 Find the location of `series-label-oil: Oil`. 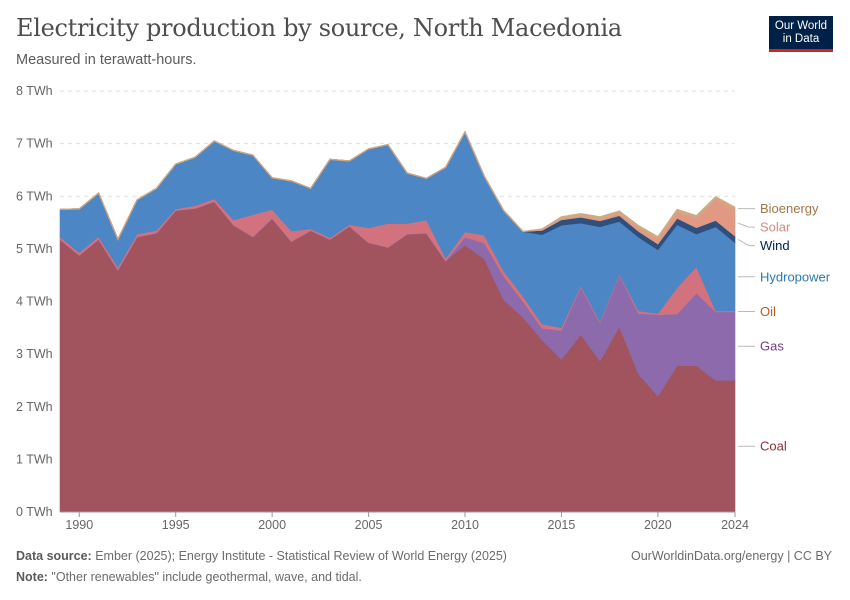

series-label-oil: Oil is located at coordinates (768, 311).